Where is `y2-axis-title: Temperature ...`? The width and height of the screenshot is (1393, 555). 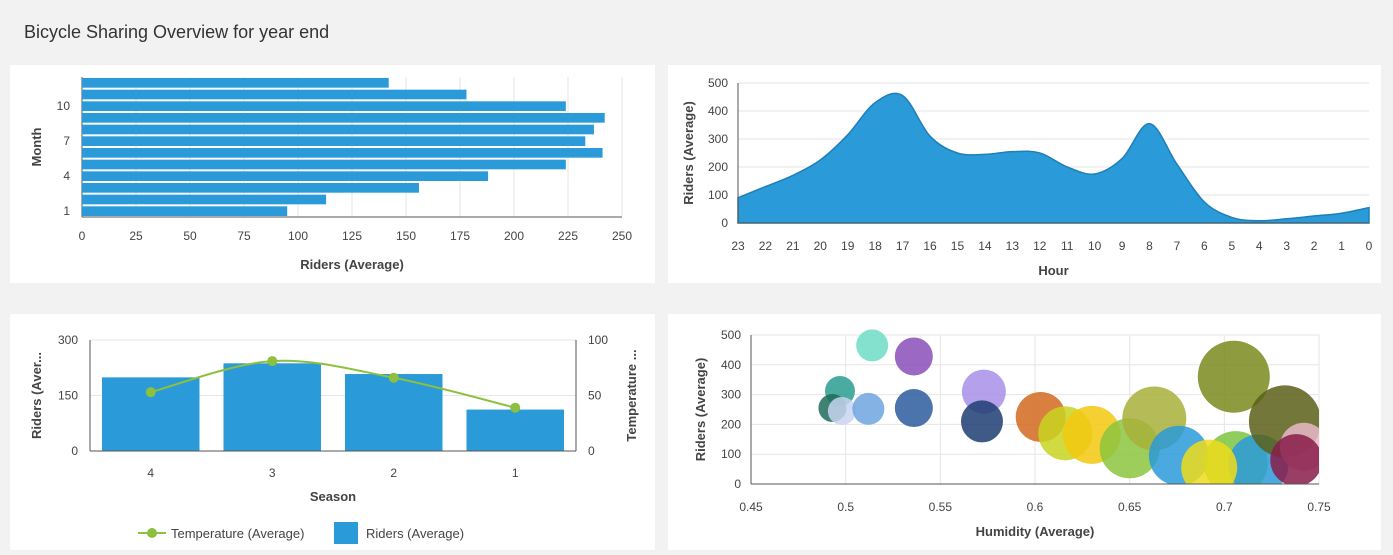
y2-axis-title: Temperature ... is located at coordinates (631, 395).